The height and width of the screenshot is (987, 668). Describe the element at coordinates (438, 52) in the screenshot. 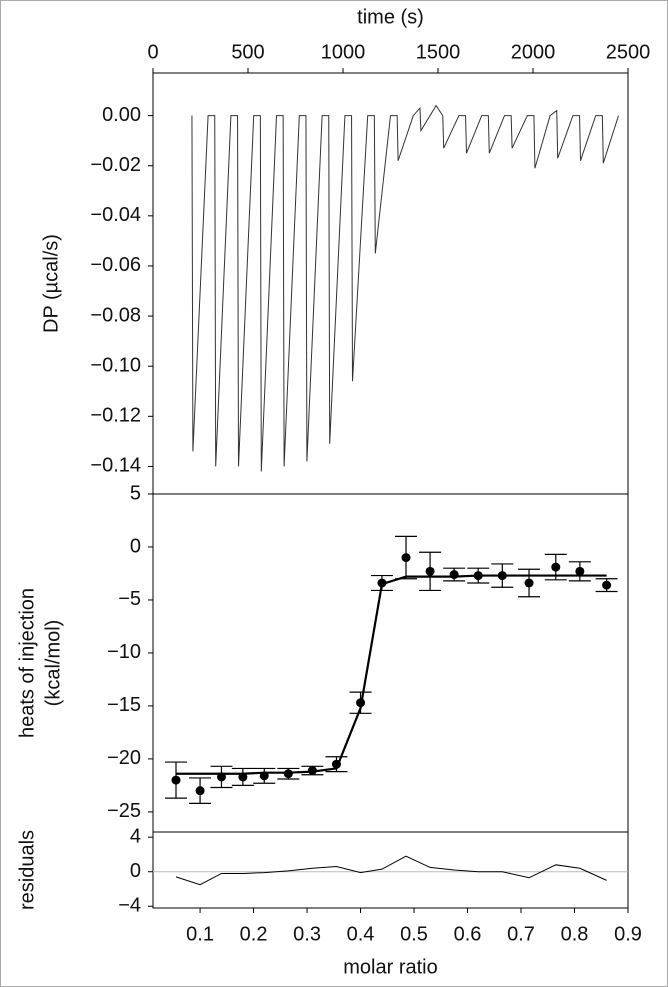

I see `x-tick-label: 1500` at that location.